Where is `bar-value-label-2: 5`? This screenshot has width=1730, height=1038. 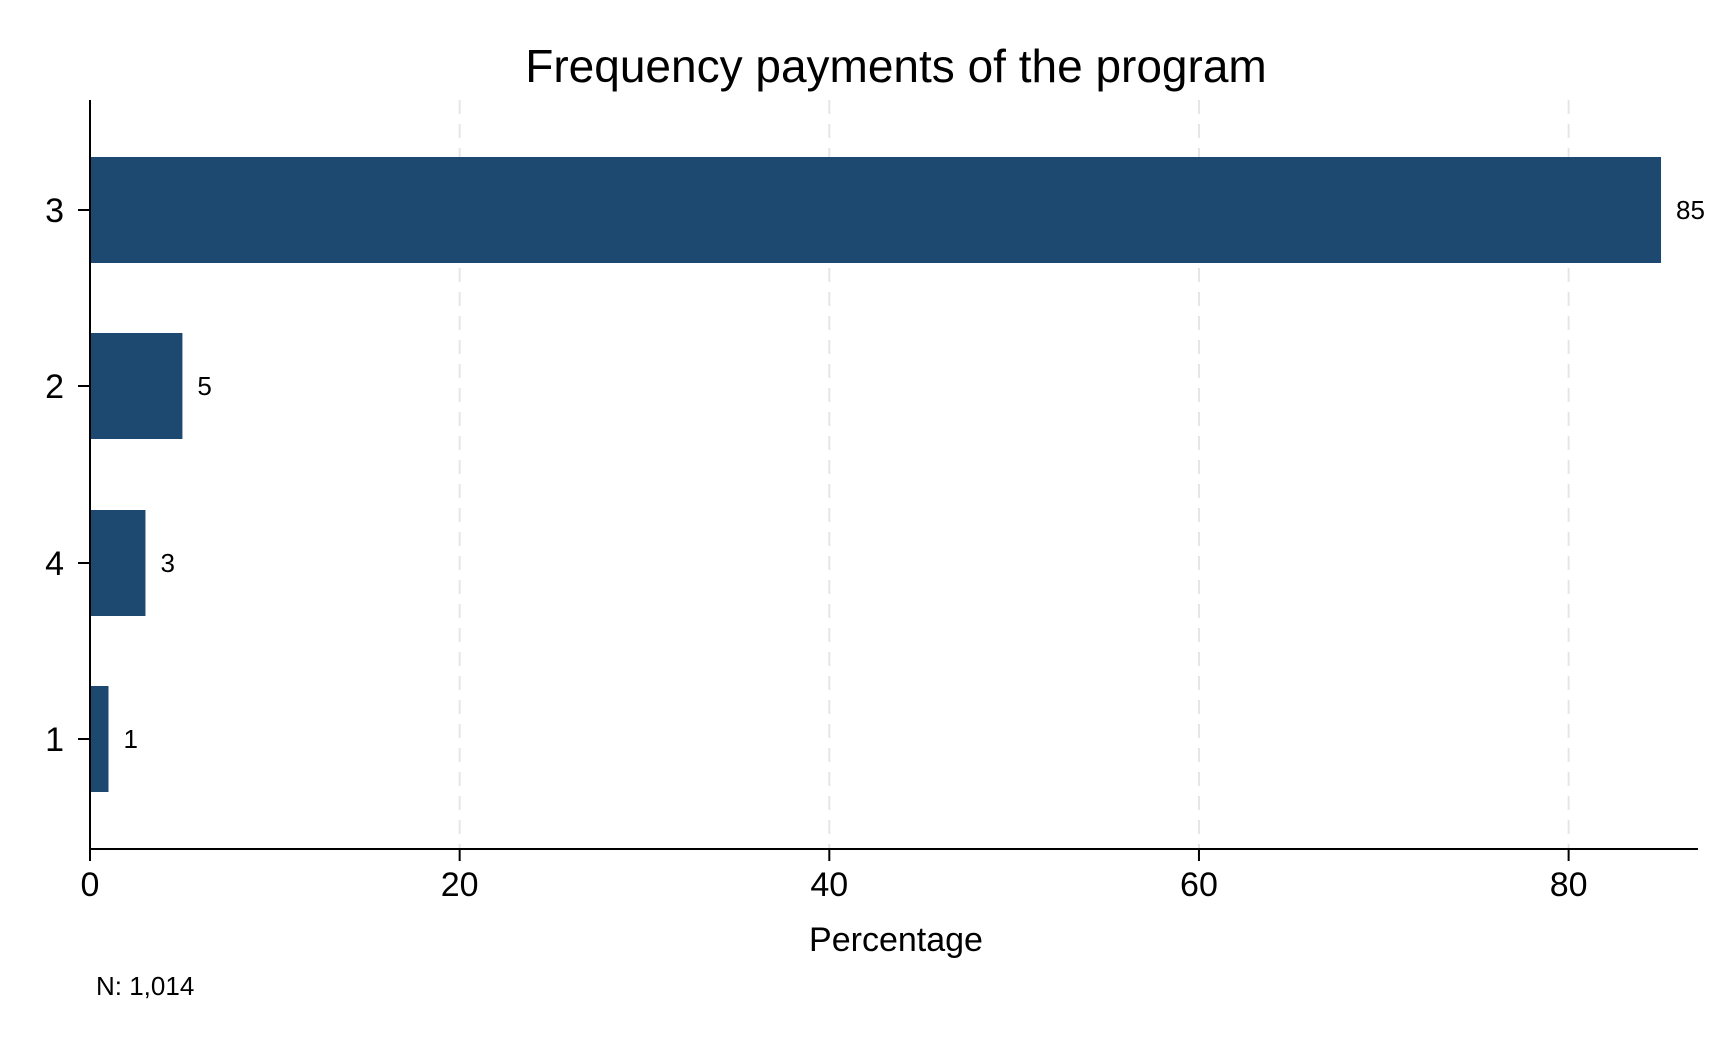
bar-value-label-2: 5 is located at coordinates (204, 386).